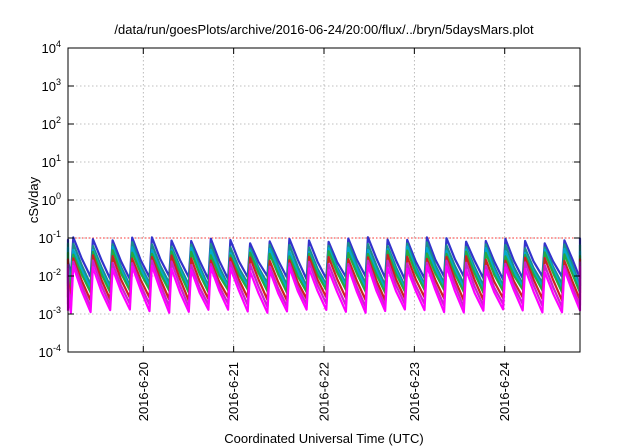 This screenshot has width=640, height=448. Describe the element at coordinates (51, 85) in the screenshot. I see `y-tick-label: 10³` at that location.